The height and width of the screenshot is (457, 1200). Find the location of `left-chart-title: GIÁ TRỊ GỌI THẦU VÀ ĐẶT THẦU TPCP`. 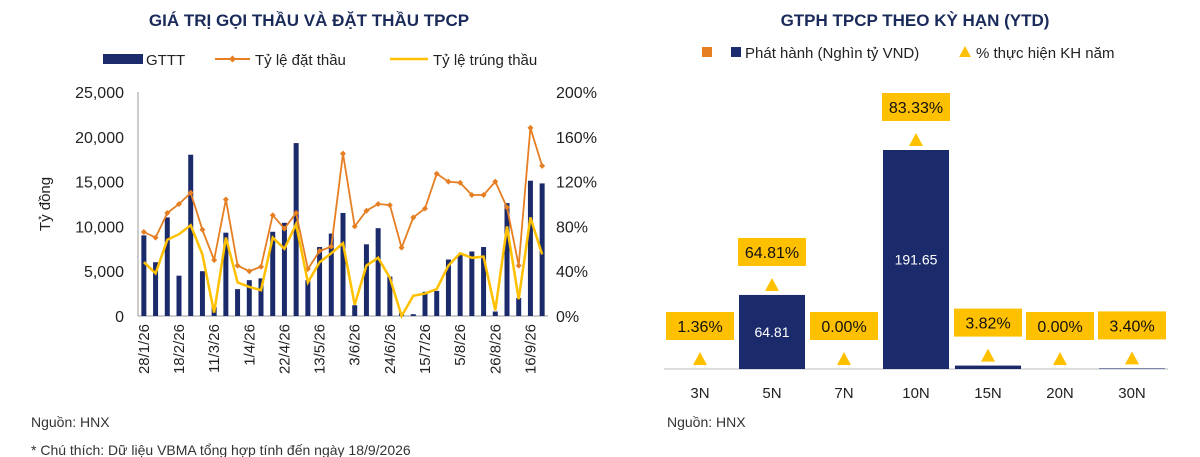

left-chart-title: GIÁ TRỊ GỌI THẦU VÀ ĐẶT THẦU TPCP is located at coordinates (309, 20).